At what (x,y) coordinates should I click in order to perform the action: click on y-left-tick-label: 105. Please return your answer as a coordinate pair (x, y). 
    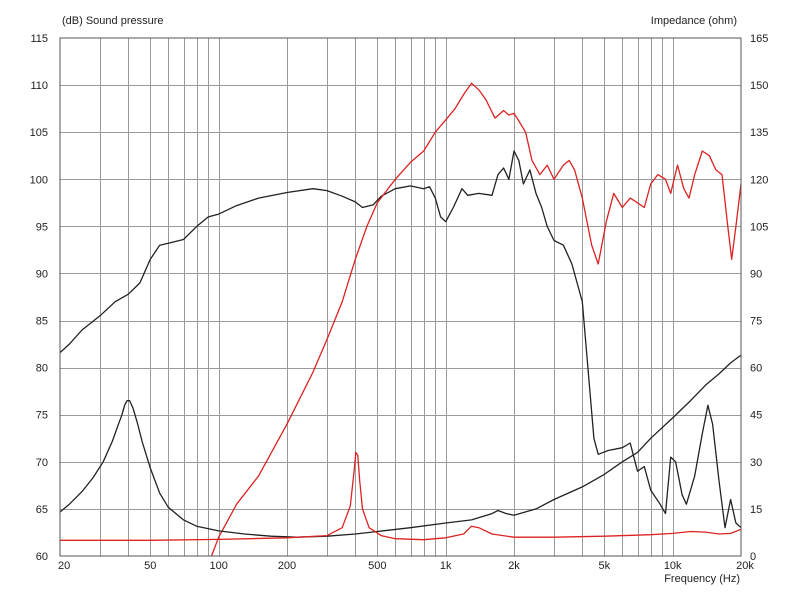
    Looking at the image, I should click on (39, 133).